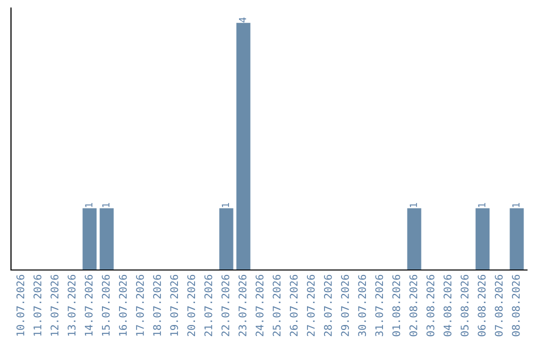 The width and height of the screenshot is (540, 340). I want to click on data-label: 4, so click(242, 19).